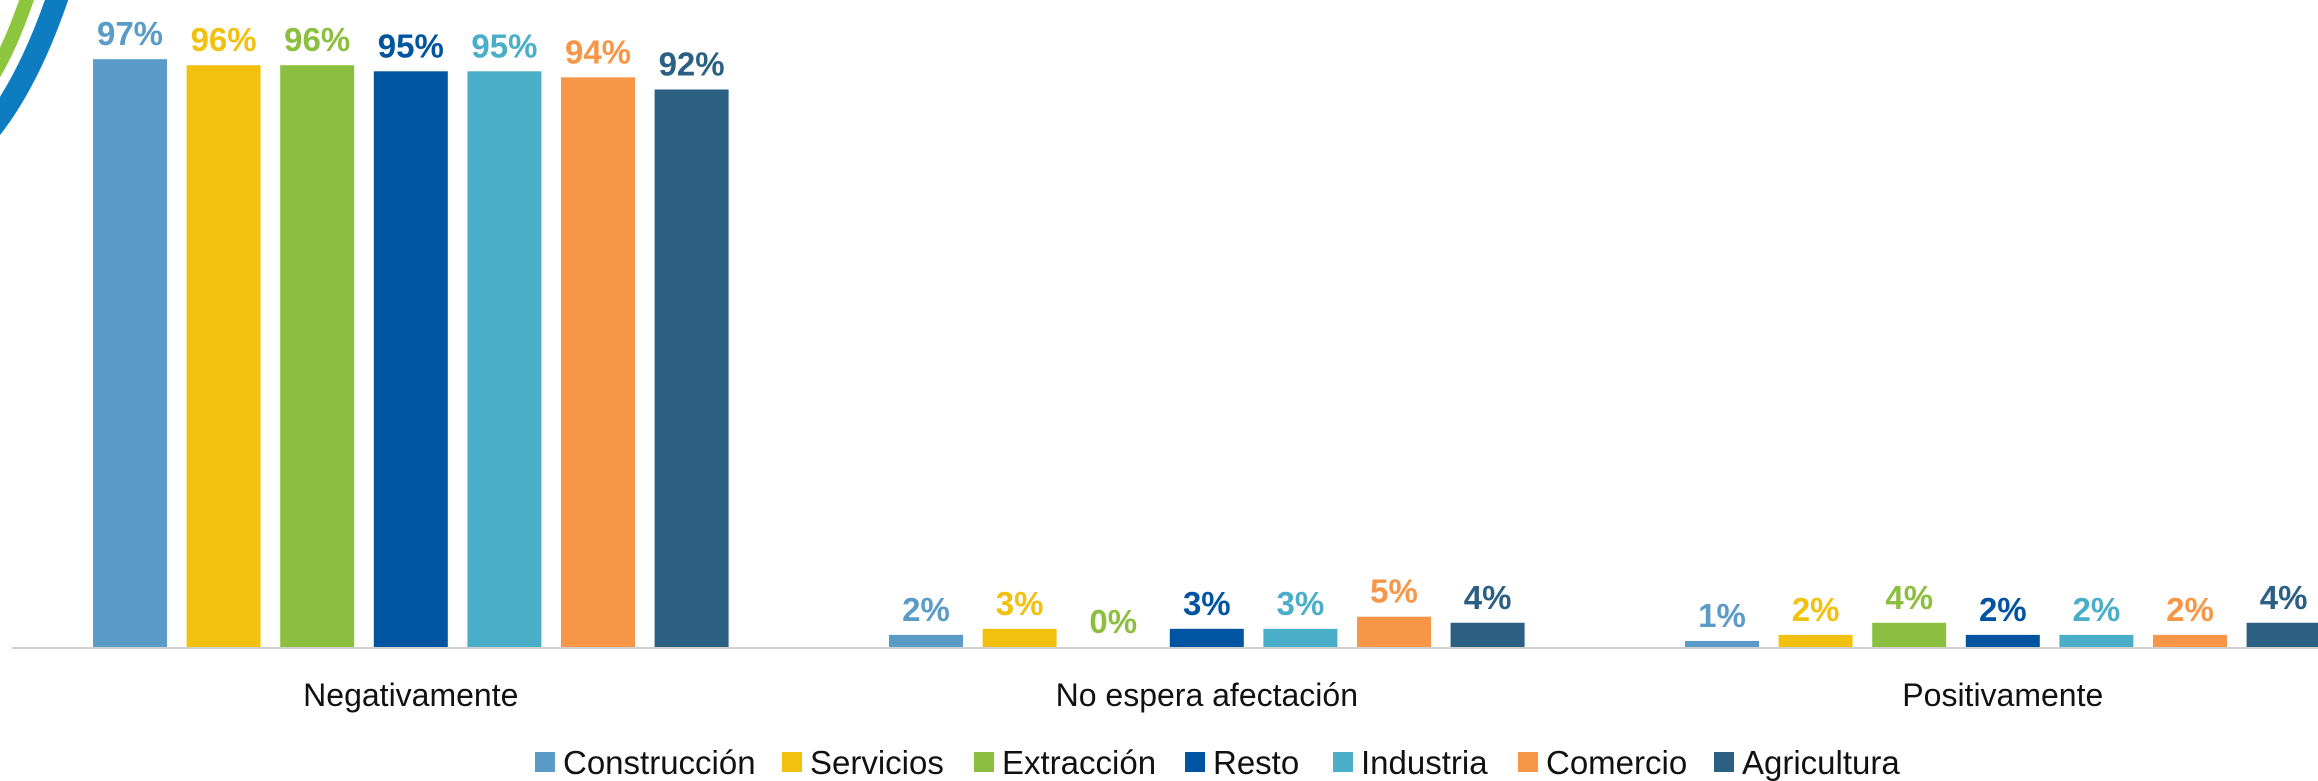  Describe the element at coordinates (1821, 762) in the screenshot. I see `legend-label: Agricultura` at that location.